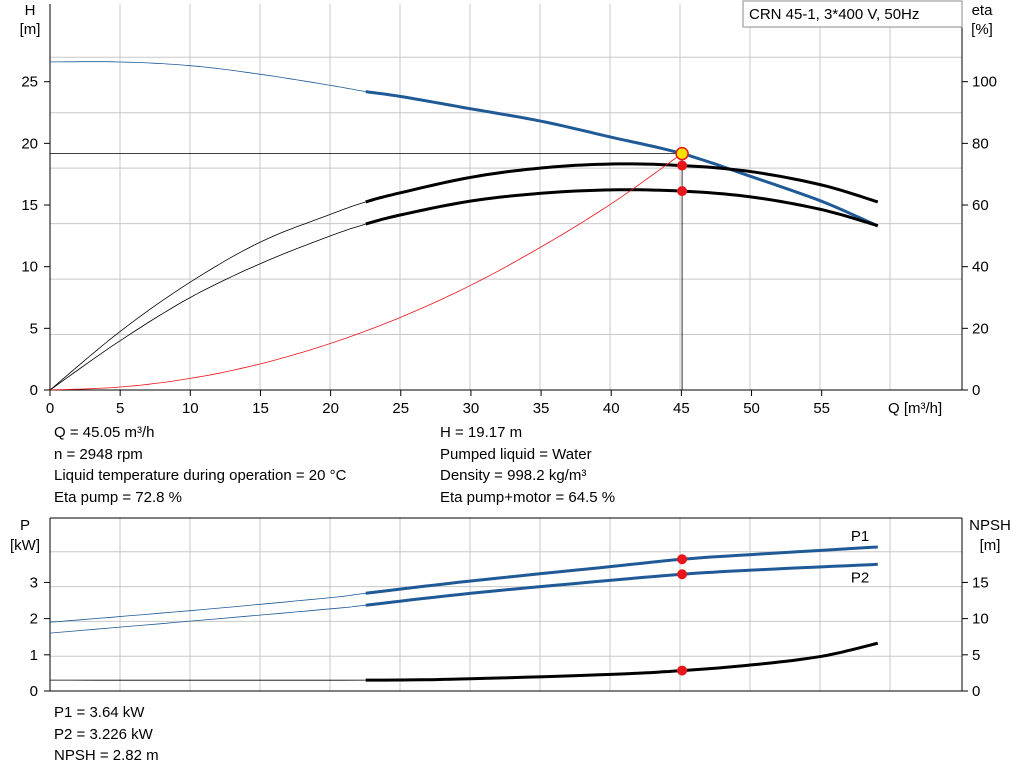 This screenshot has height=781, width=1024. What do you see at coordinates (622, 159) in the screenshot?
I see `curve-H-thick` at bounding box center [622, 159].